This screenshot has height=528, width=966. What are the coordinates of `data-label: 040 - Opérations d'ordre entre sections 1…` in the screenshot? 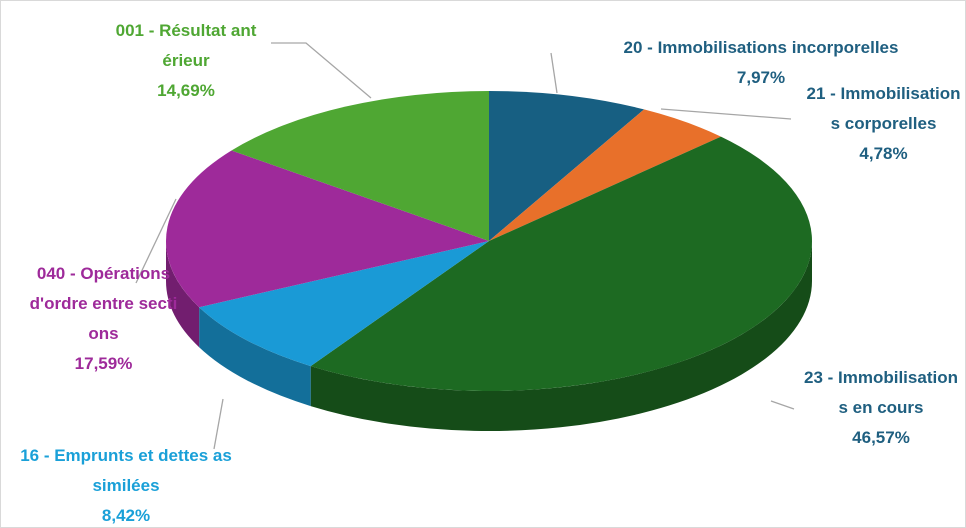 It's located at (103, 319).